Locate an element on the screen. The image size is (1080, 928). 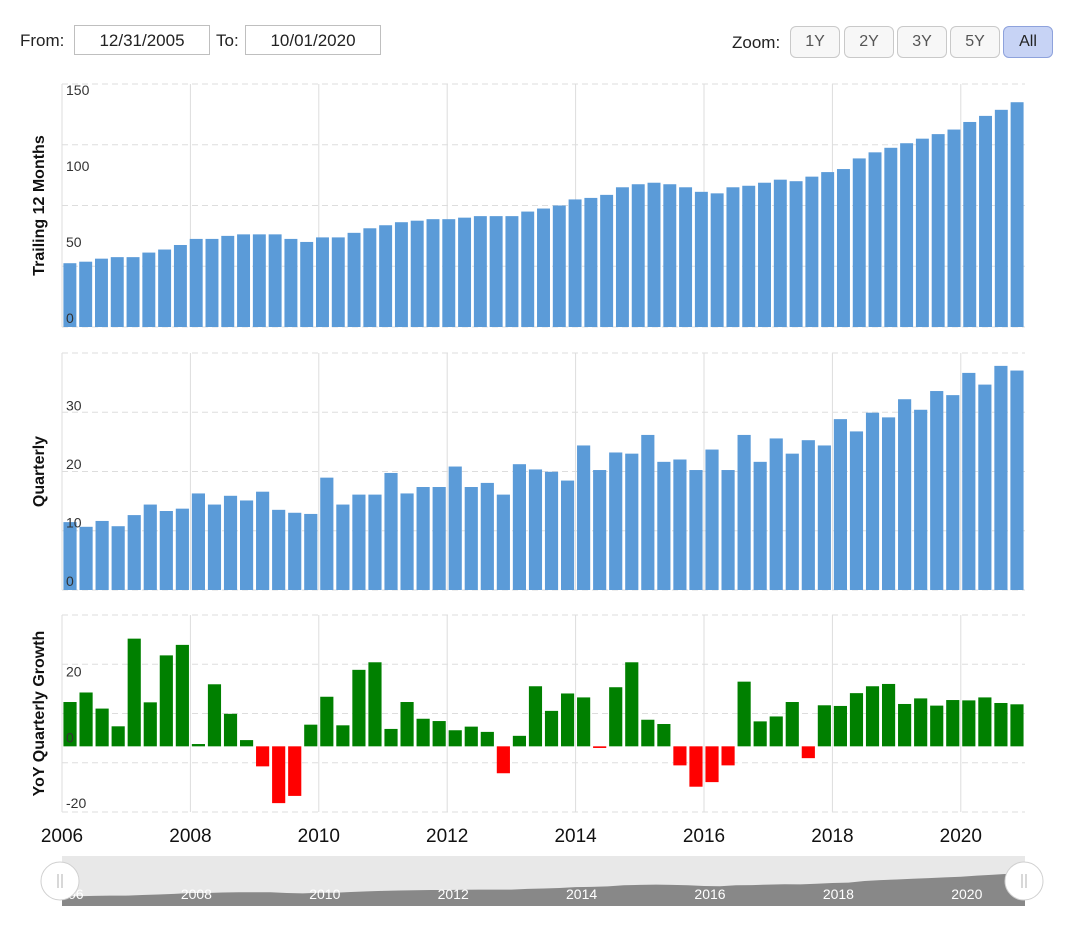
zoom-2y-button: 2Y is located at coordinates (869, 42).